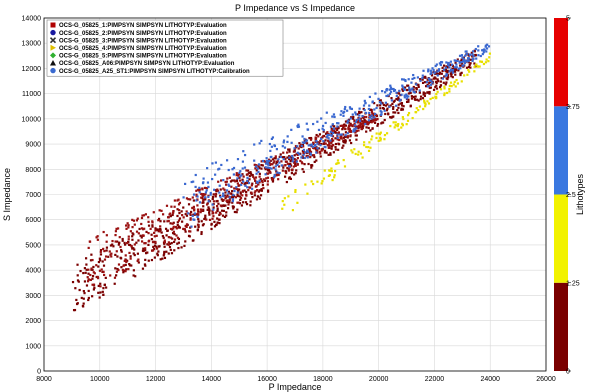  What do you see at coordinates (568, 372) in the screenshot?
I see `colorbar-tick-label: 0` at bounding box center [568, 372].